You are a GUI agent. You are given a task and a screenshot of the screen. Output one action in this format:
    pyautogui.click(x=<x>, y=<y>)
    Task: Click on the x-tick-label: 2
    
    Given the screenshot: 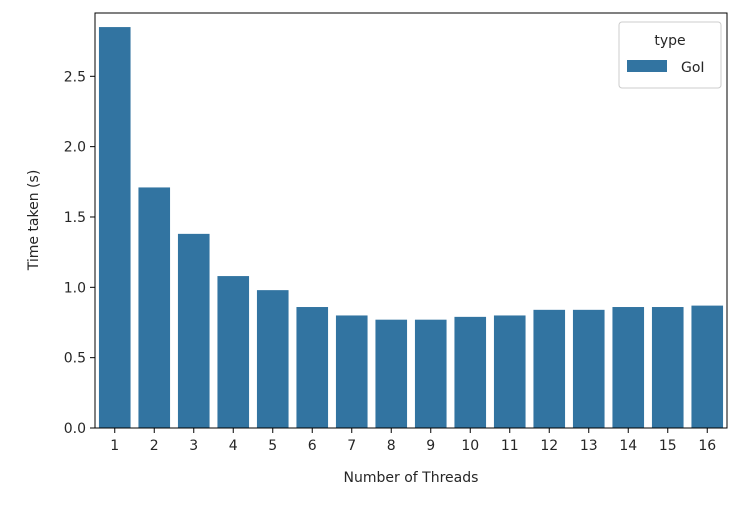 What is the action you would take?
    pyautogui.click(x=154, y=446)
    